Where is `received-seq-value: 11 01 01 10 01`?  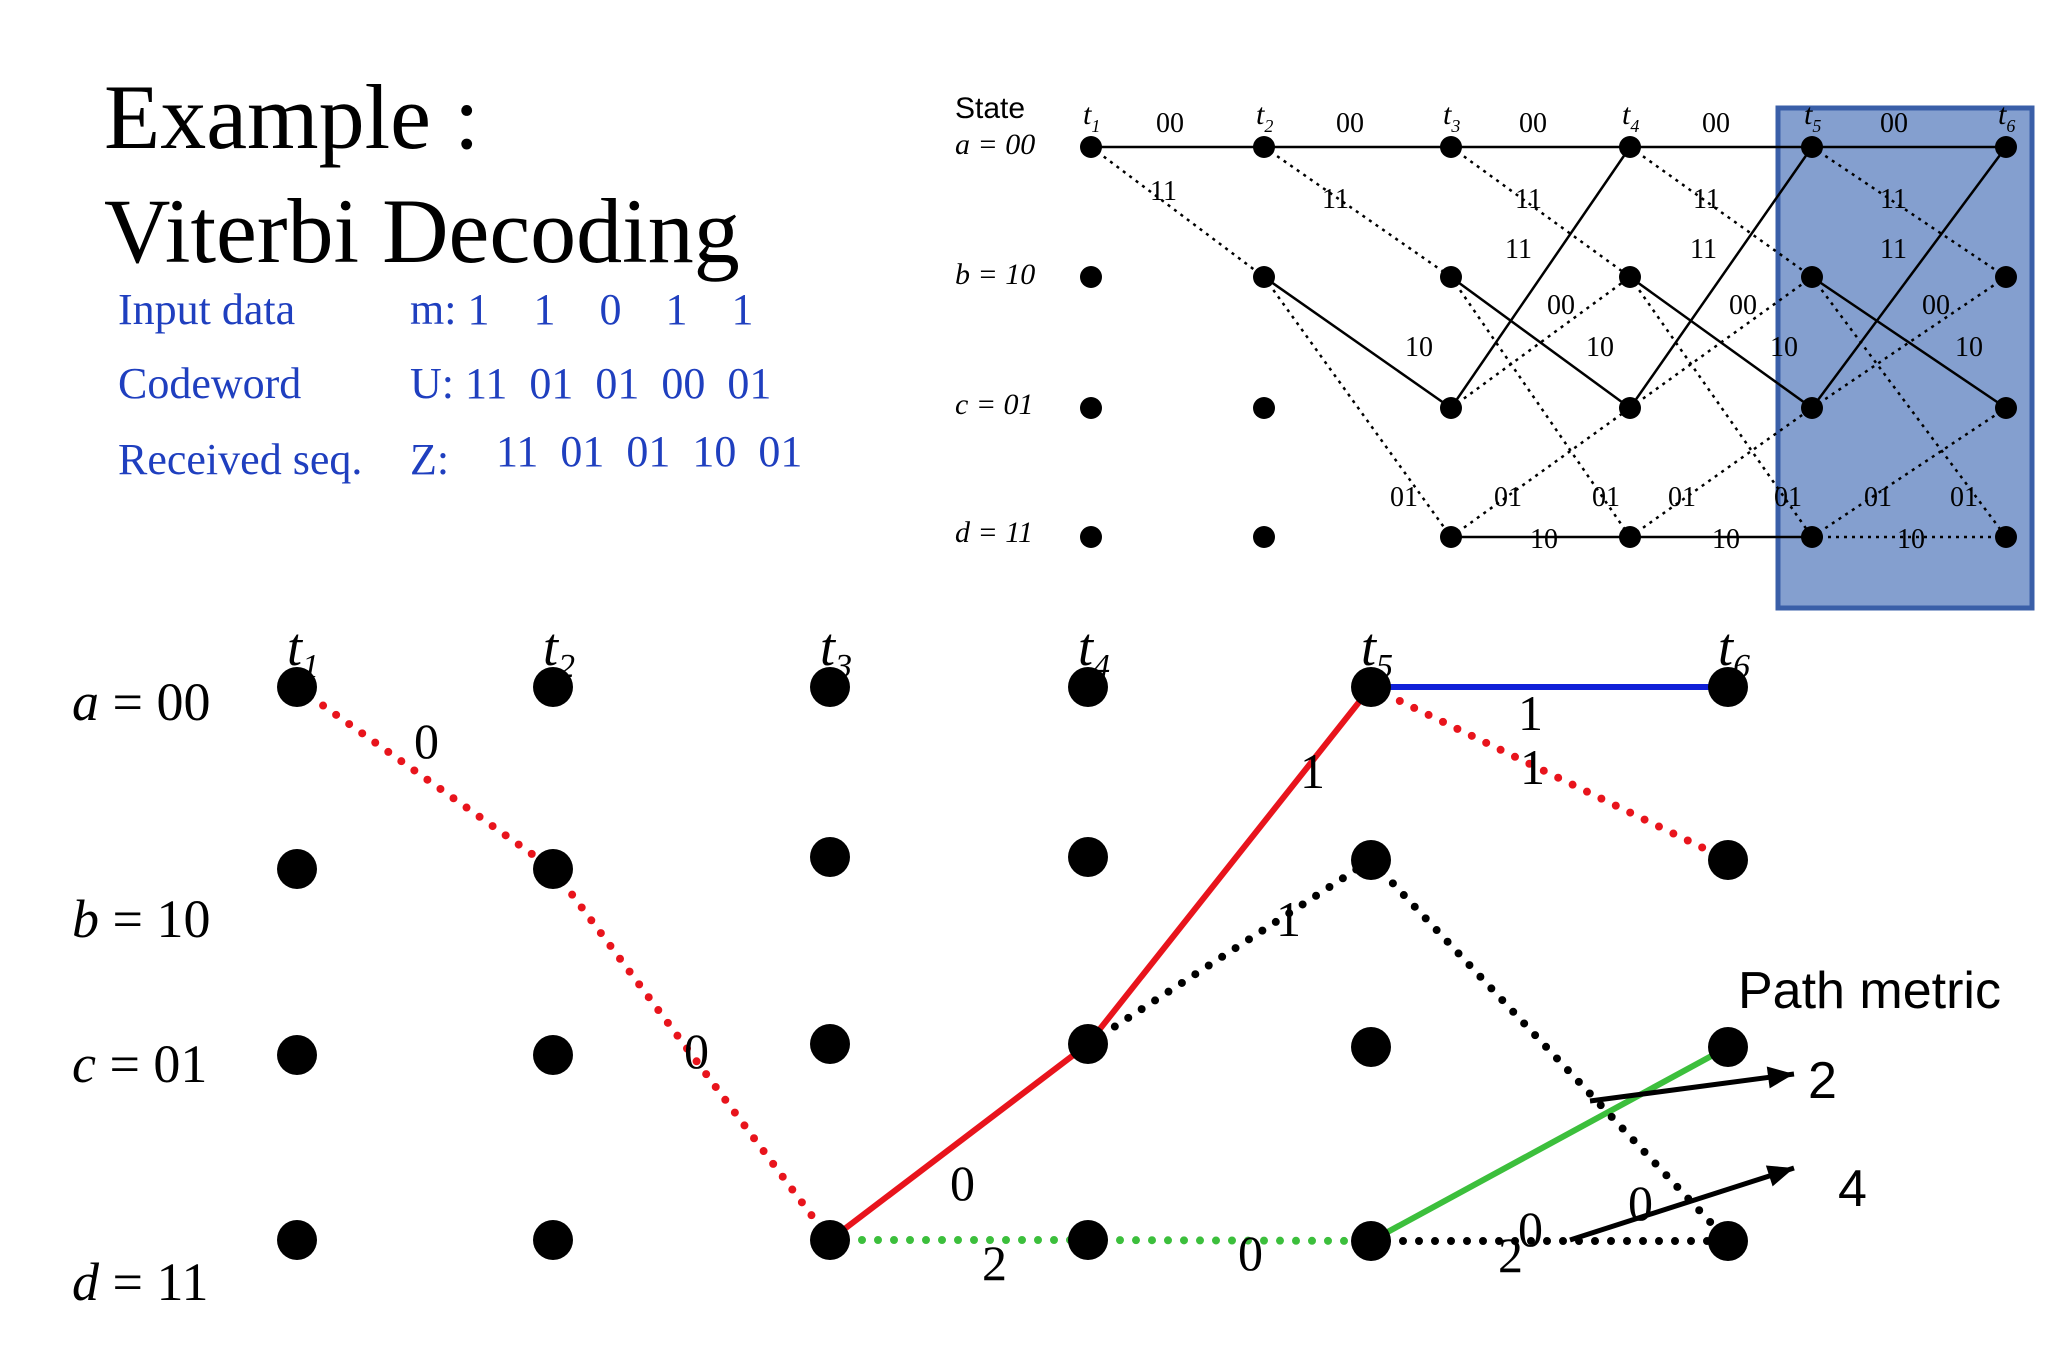
received-seq-value: 11 01 01 10 01 is located at coordinates (649, 451).